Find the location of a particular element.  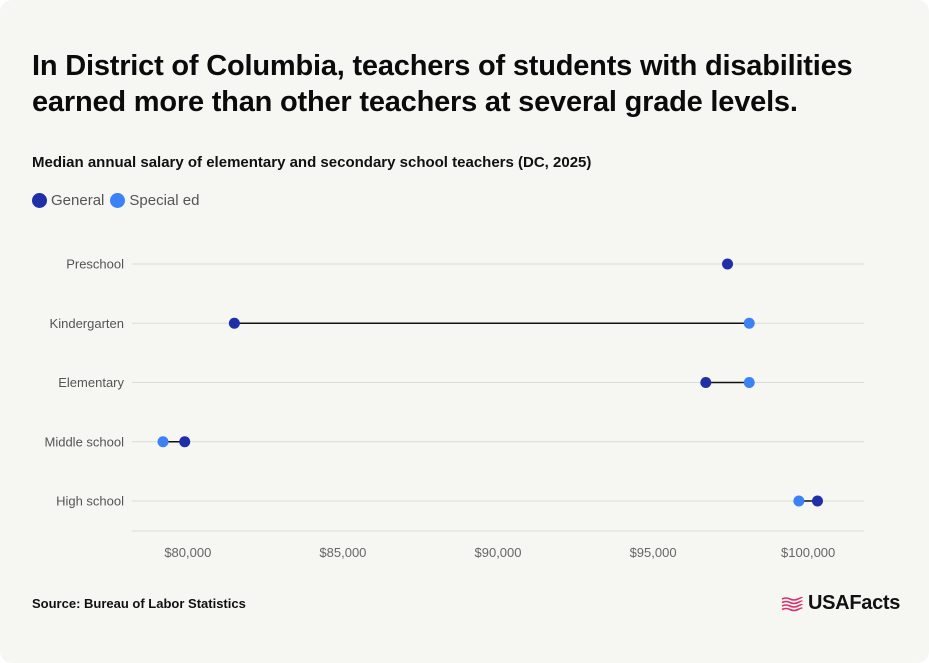

legend-label-special-ed: Special ed is located at coordinates (164, 200).